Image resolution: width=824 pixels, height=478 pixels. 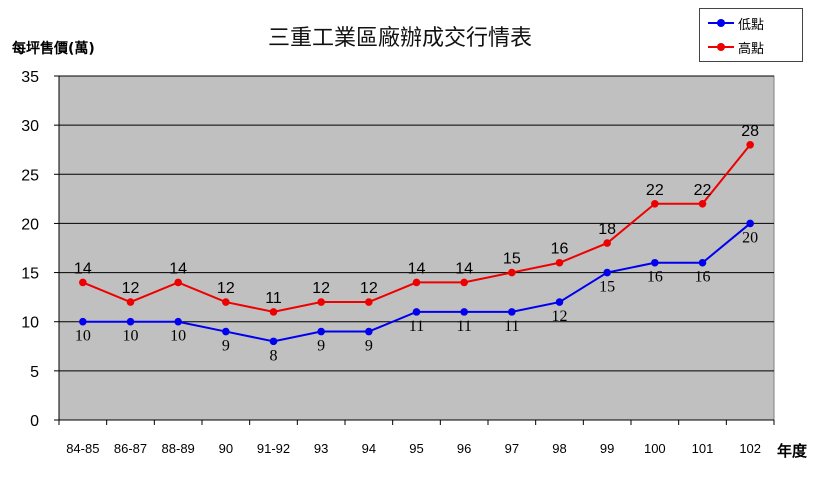 What do you see at coordinates (274, 355) in the screenshot?
I see `data-label-low: 8` at bounding box center [274, 355].